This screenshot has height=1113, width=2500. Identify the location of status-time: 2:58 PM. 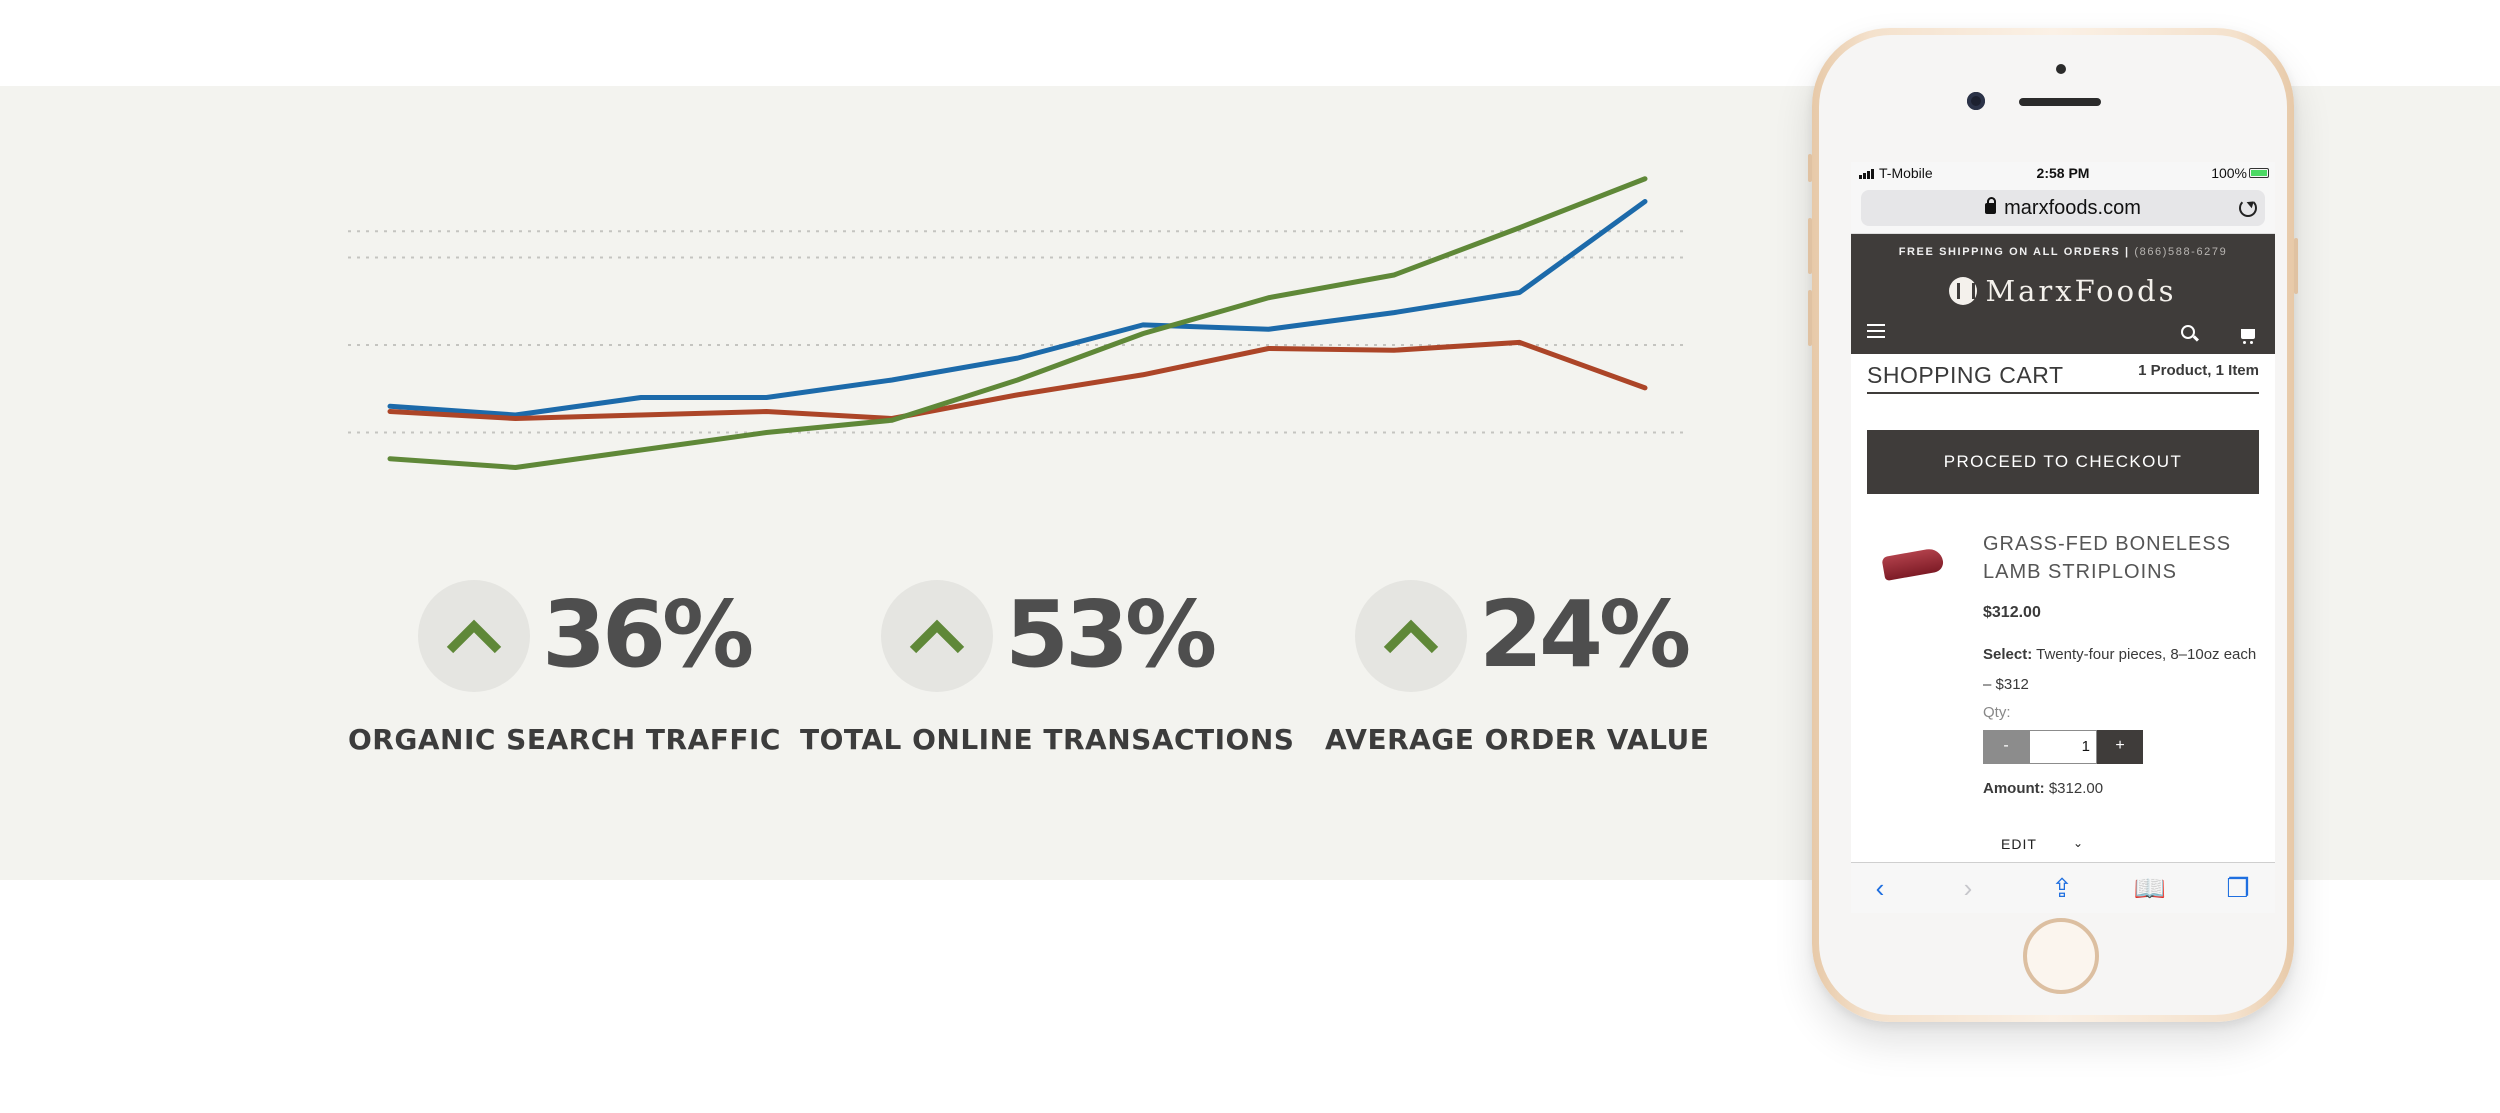
(2063, 173).